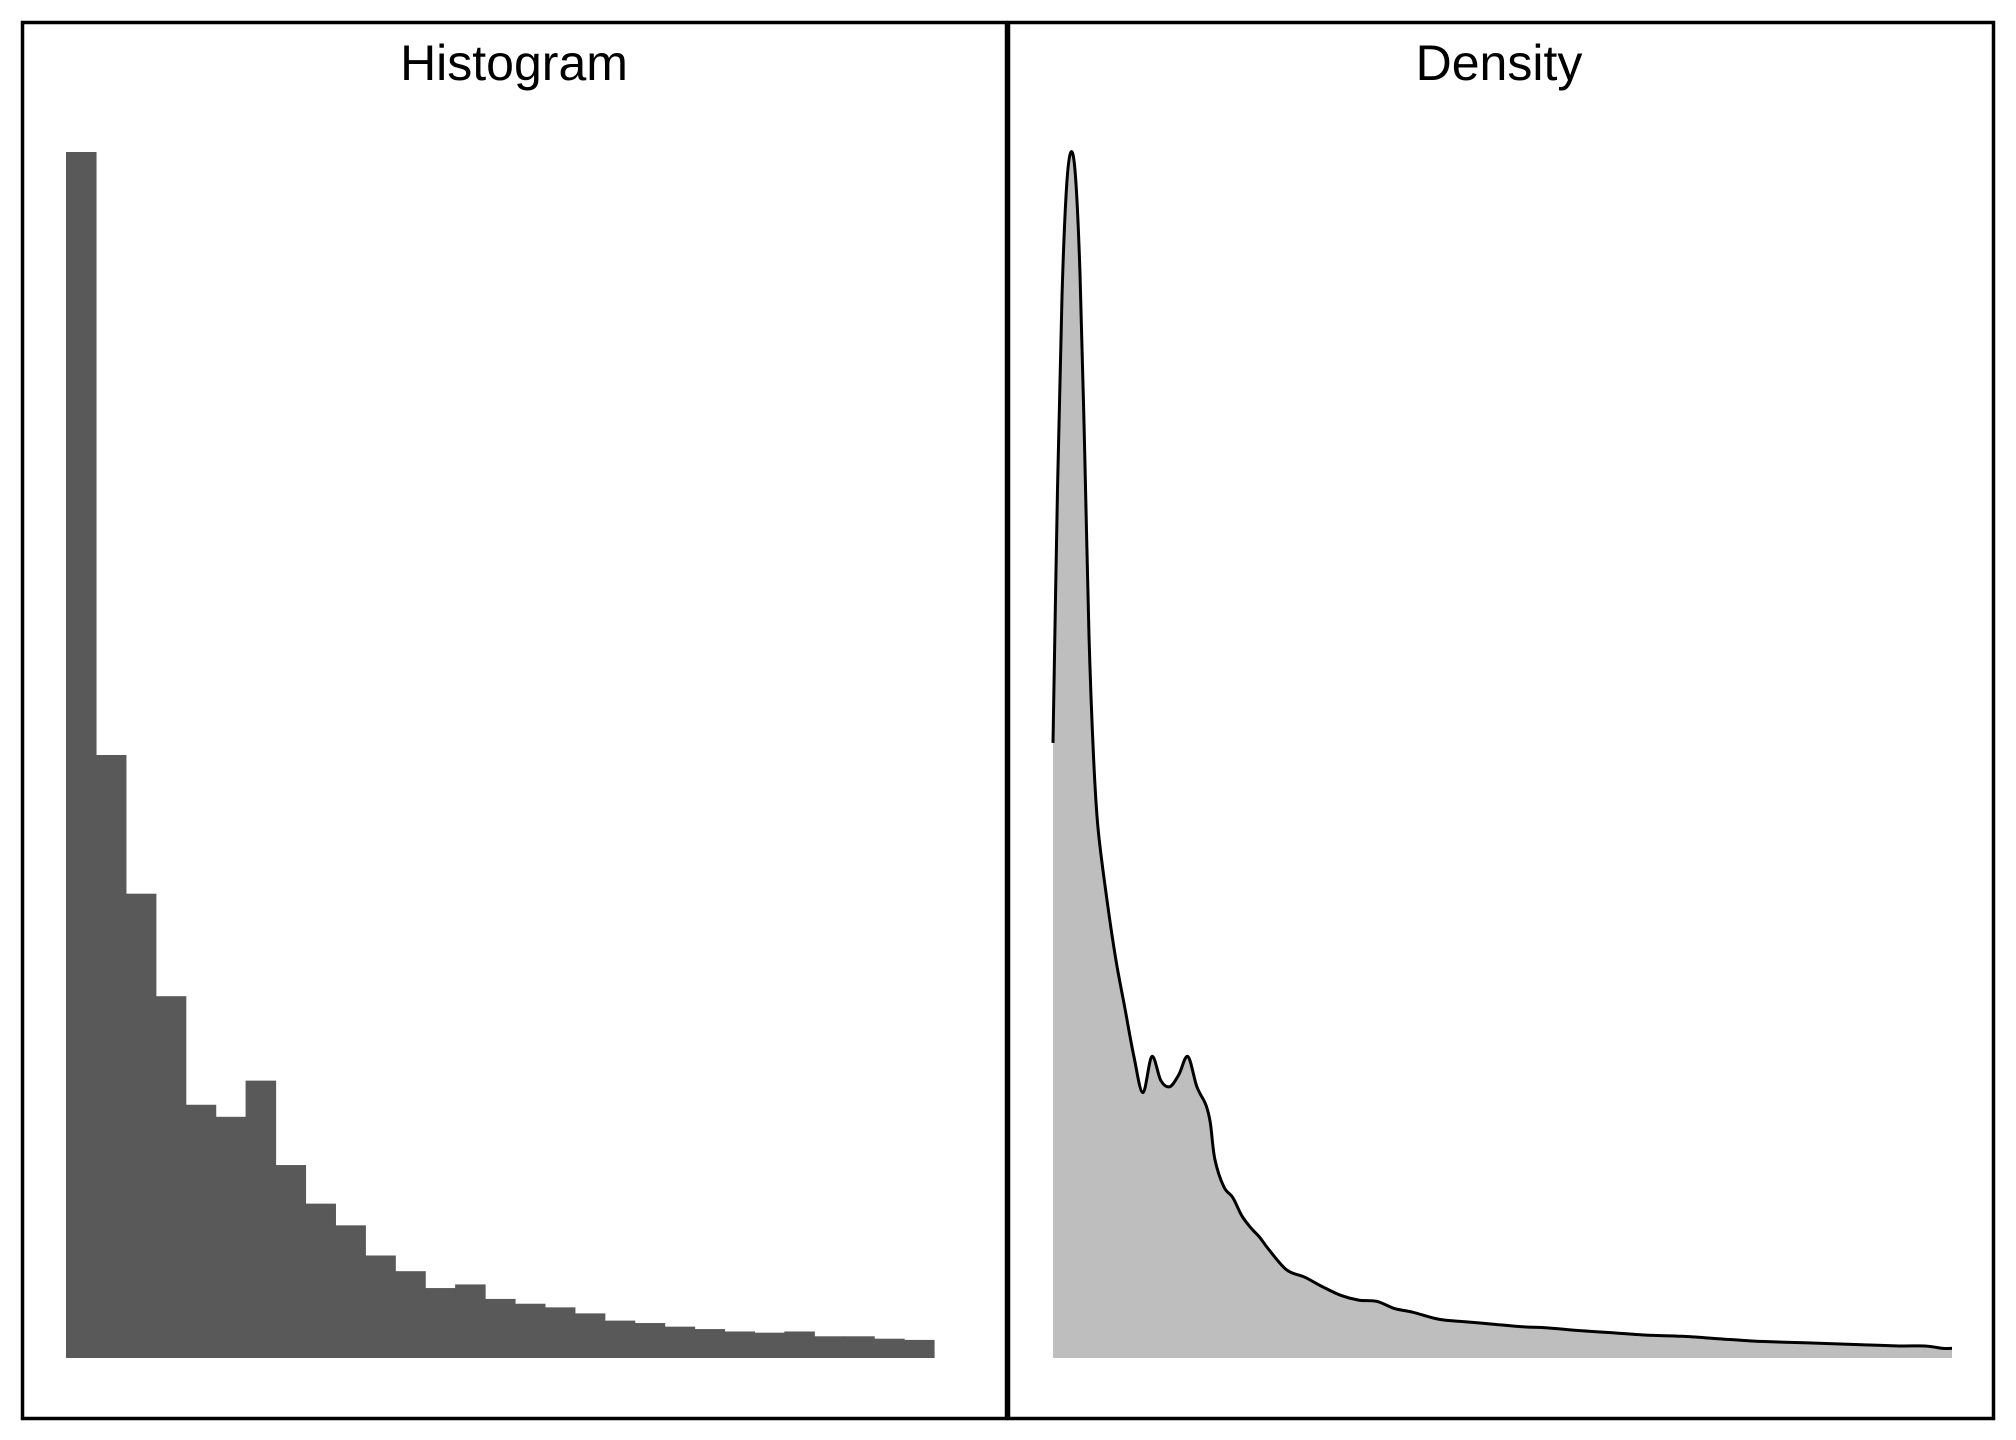 This screenshot has height=1440, width=2016. What do you see at coordinates (1499, 63) in the screenshot?
I see `density-title: Density` at bounding box center [1499, 63].